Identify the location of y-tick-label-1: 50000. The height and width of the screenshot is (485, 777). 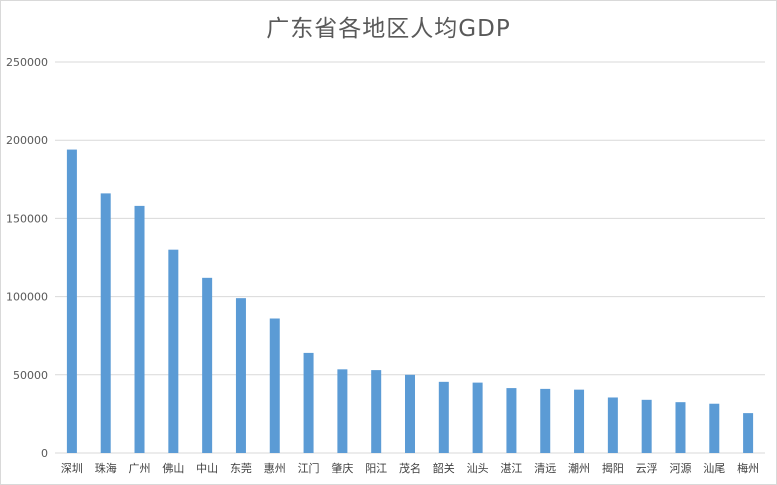
(30, 375).